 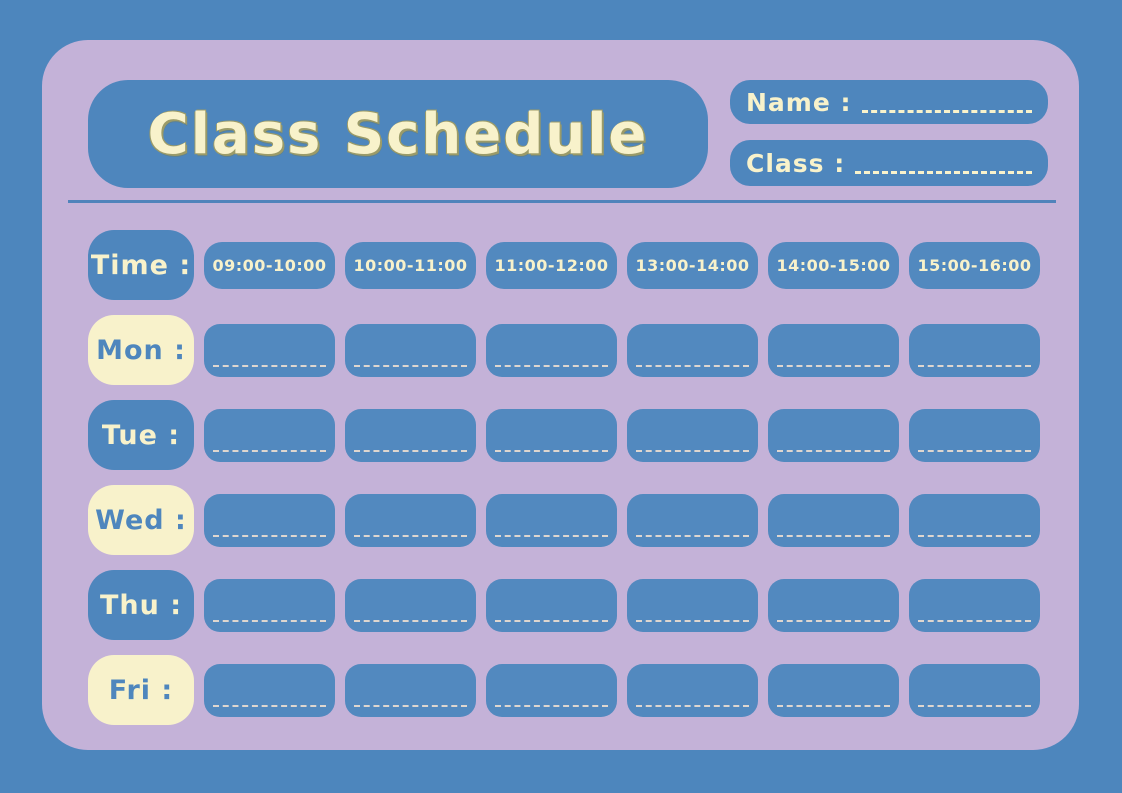 I want to click on day-label-mon: Mon :, so click(x=141, y=350).